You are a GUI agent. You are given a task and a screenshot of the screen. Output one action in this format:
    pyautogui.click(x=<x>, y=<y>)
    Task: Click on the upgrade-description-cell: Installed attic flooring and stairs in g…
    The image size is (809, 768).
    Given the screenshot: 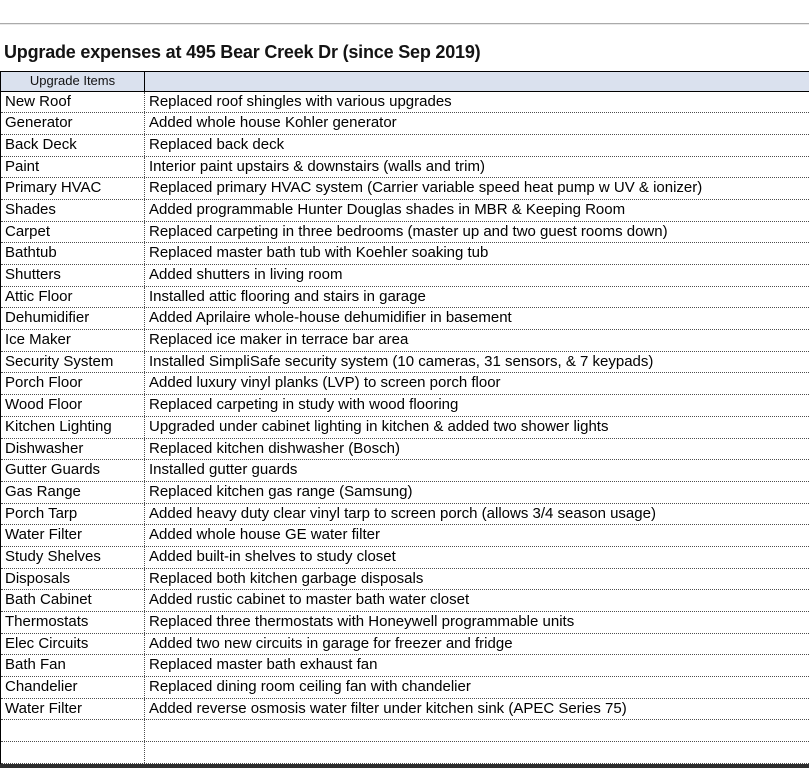 What is the action you would take?
    pyautogui.click(x=287, y=296)
    